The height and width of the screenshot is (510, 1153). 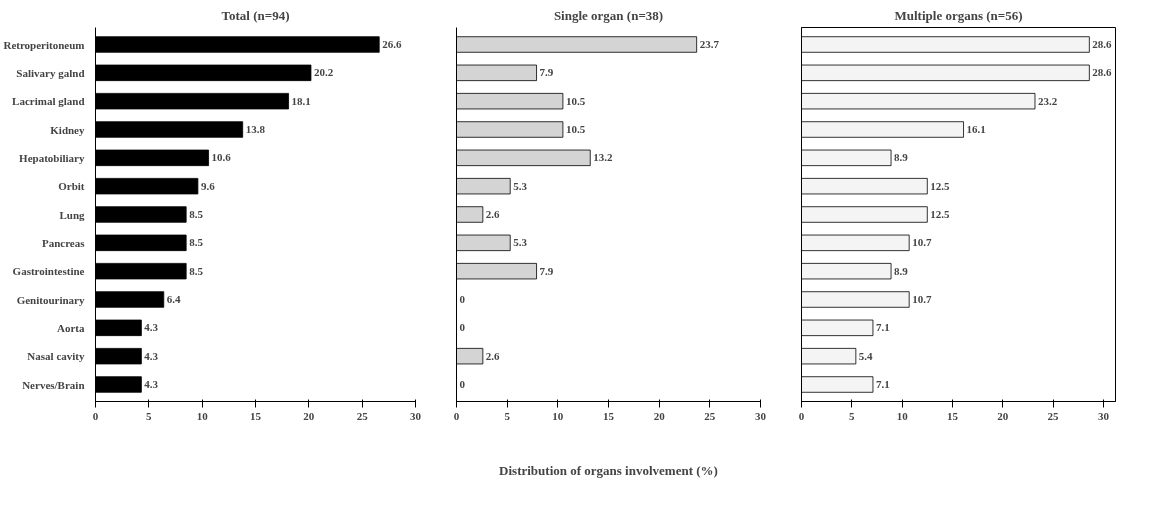 What do you see at coordinates (392, 44) in the screenshot?
I see `data-label: 26.6` at bounding box center [392, 44].